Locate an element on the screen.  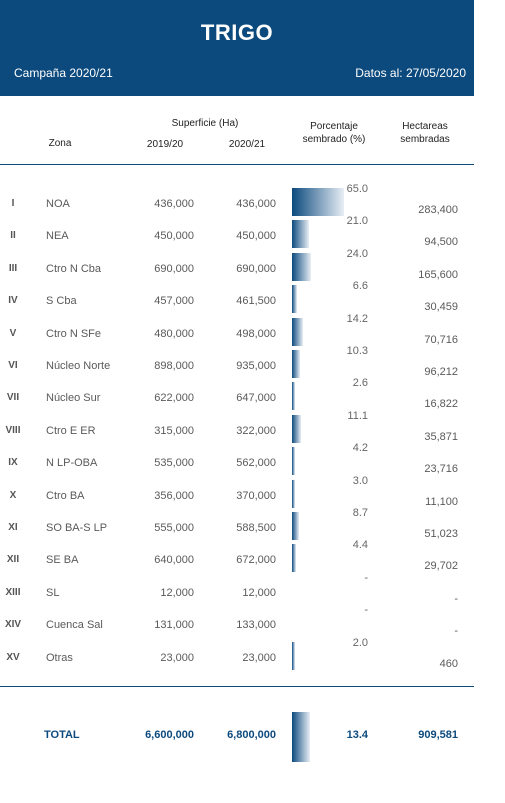
area-2020-21: 588,500 is located at coordinates (256, 528).